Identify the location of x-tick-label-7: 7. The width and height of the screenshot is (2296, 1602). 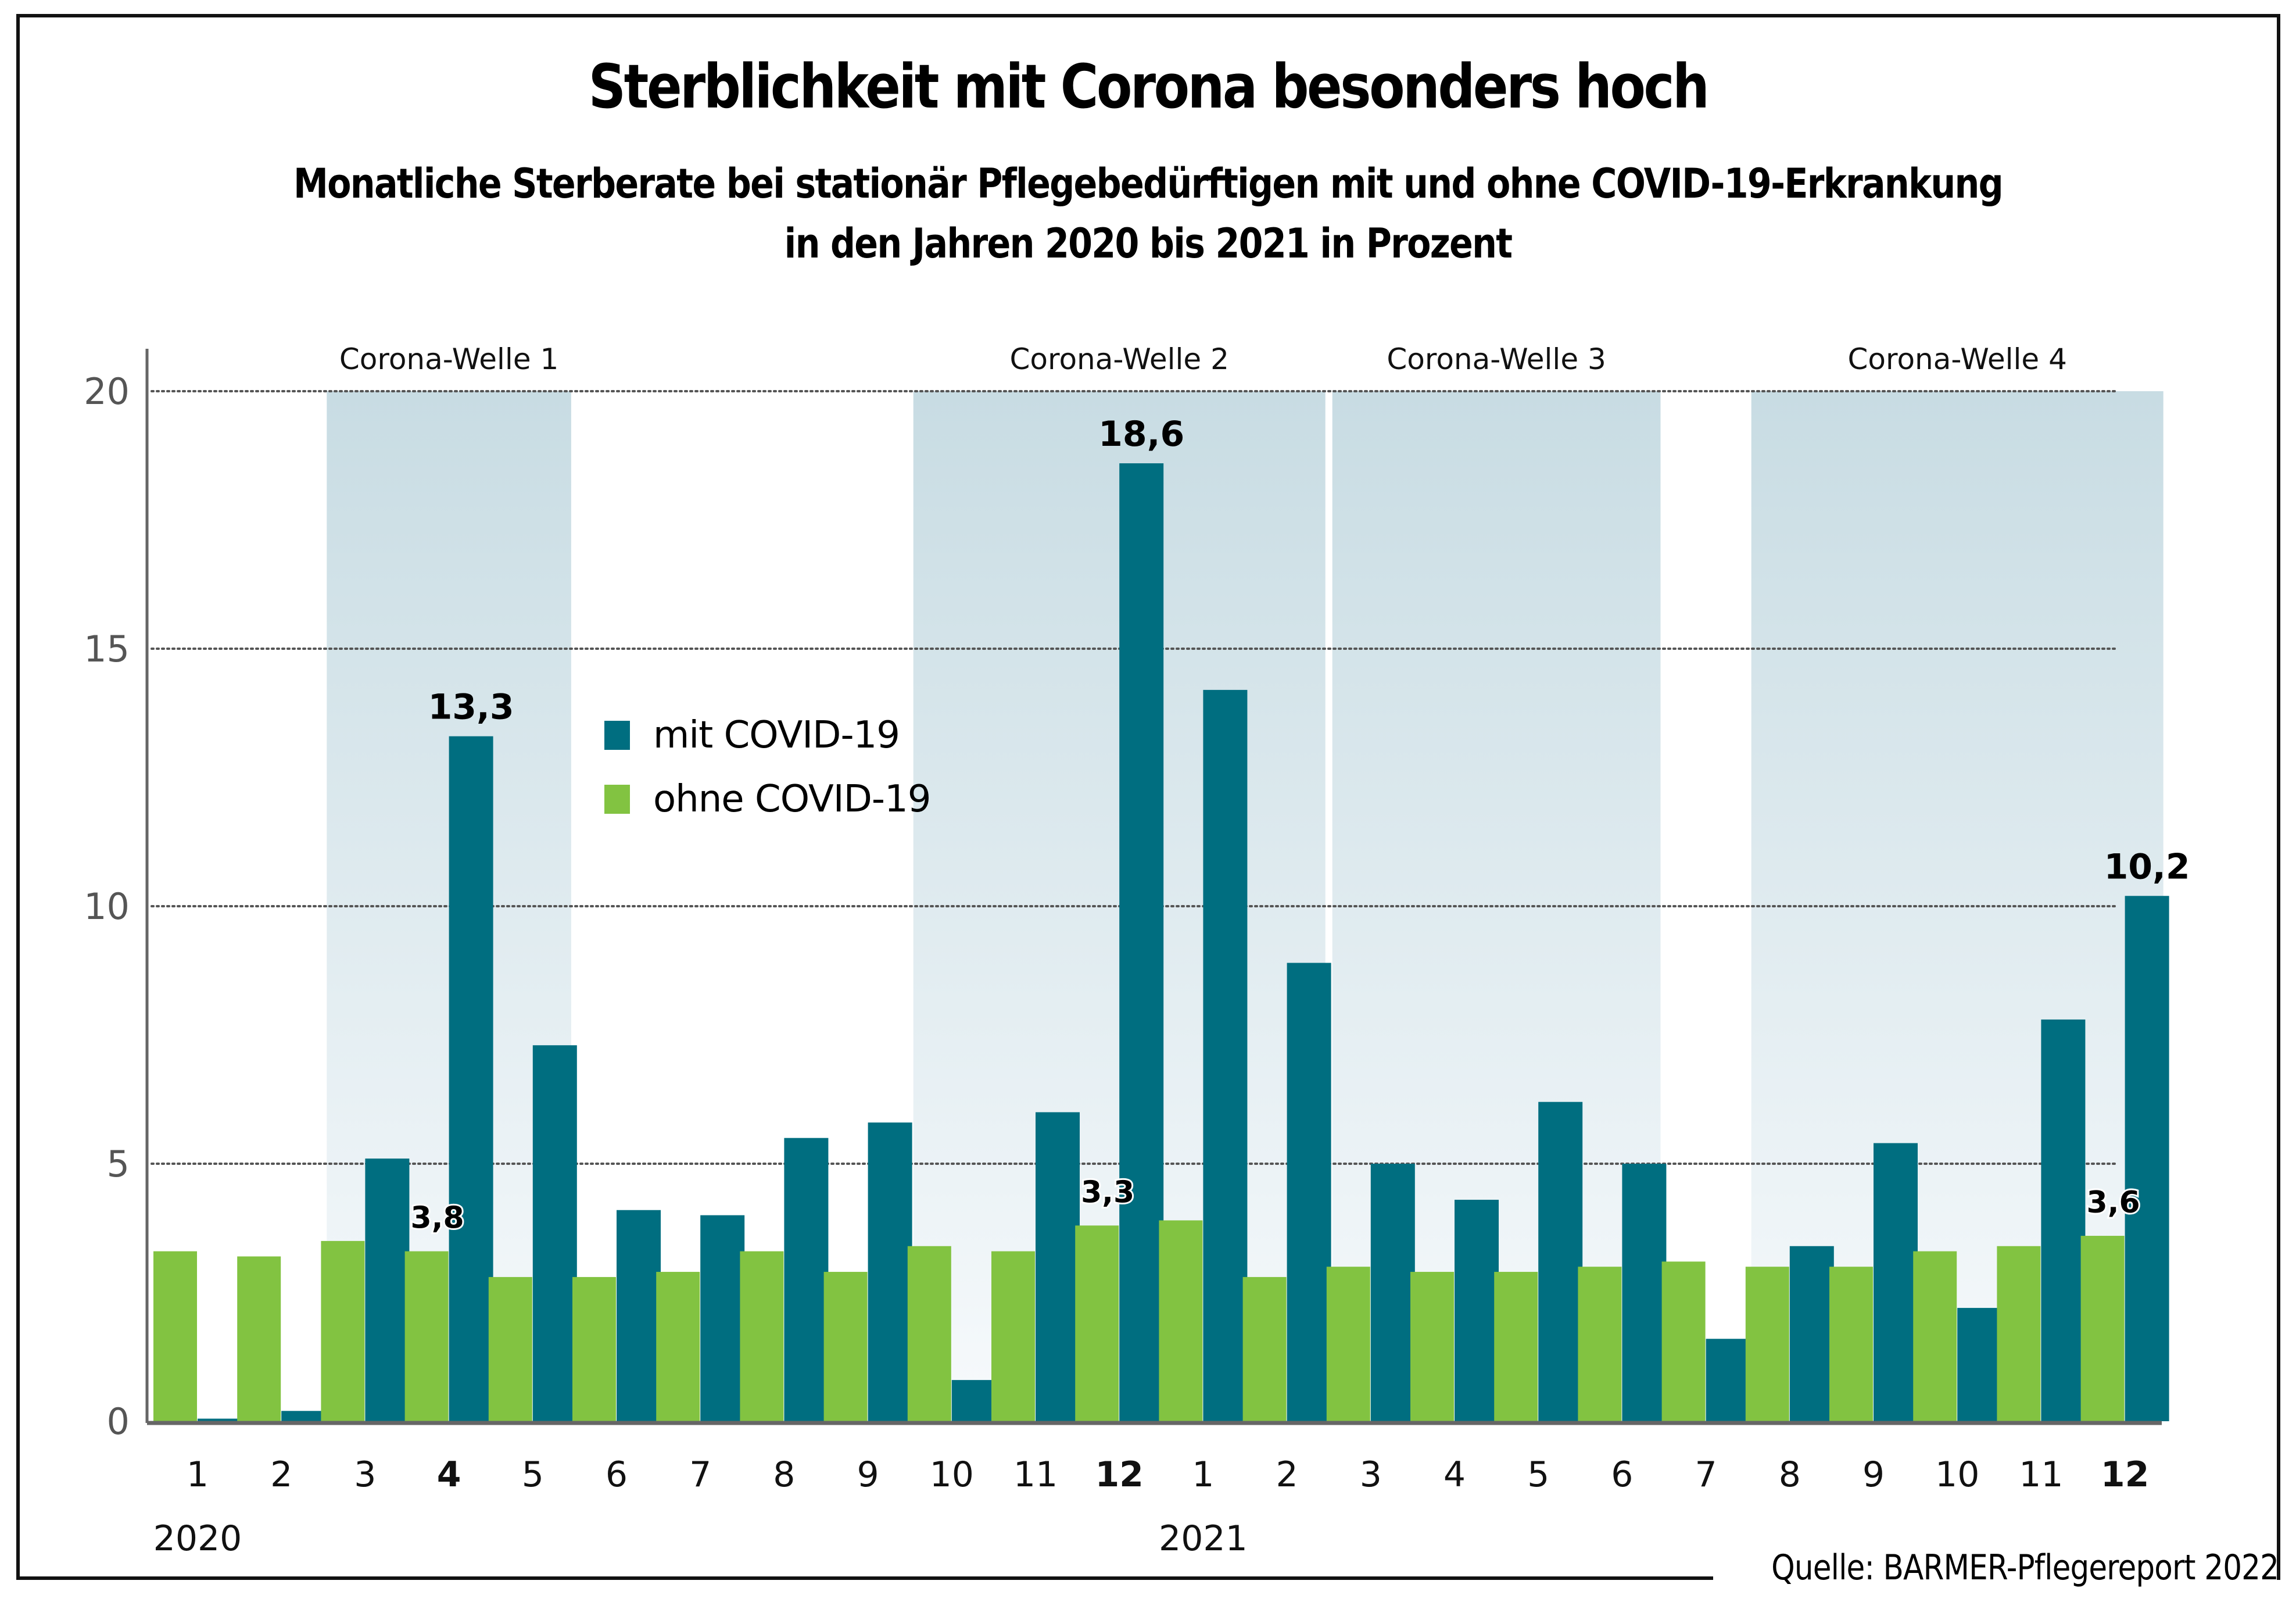
(700, 1474).